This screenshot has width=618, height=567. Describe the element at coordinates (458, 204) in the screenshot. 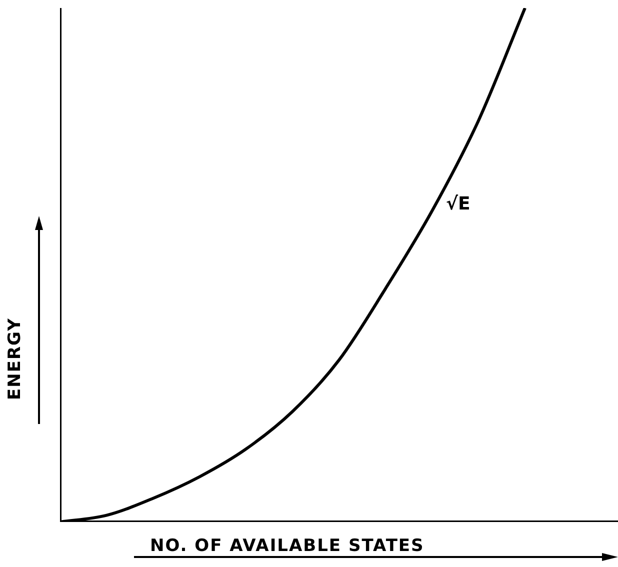

I see `series-label: √E` at that location.